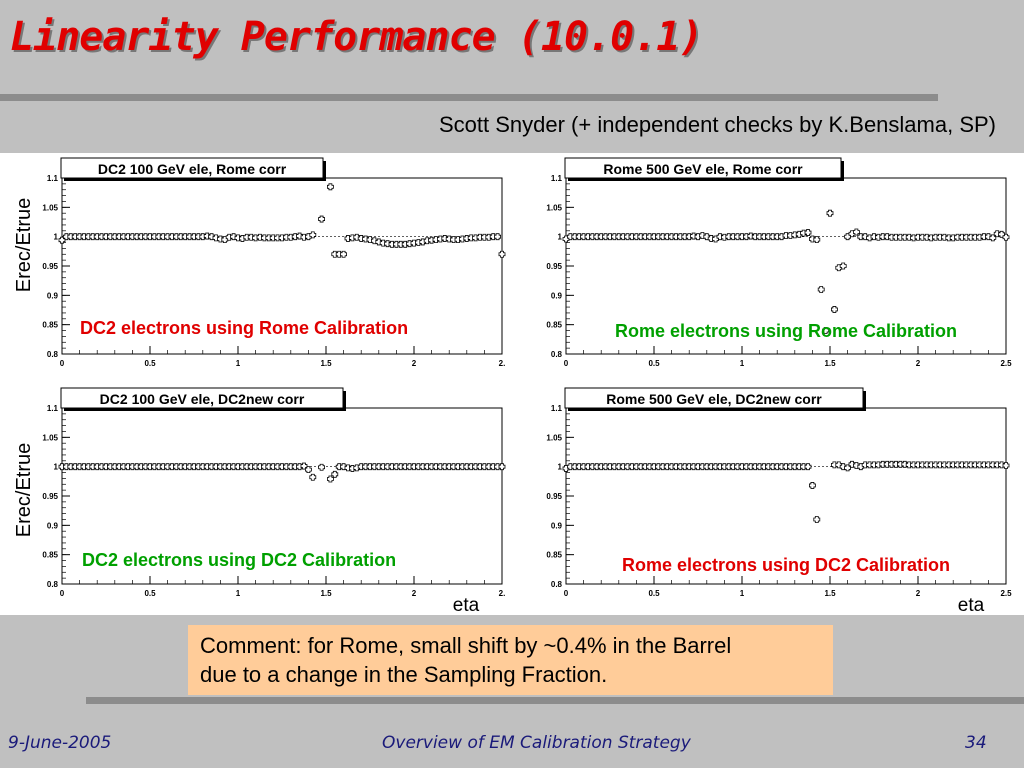 The image size is (1024, 768). I want to click on footer-title: Overview of EM Calibration Strategy, so click(536, 743).